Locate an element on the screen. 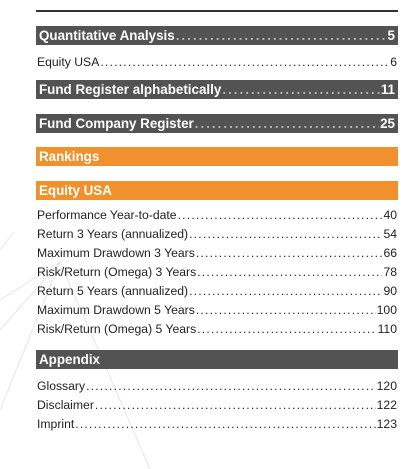 The image size is (420, 469). toc-page-number: 6 is located at coordinates (393, 62).